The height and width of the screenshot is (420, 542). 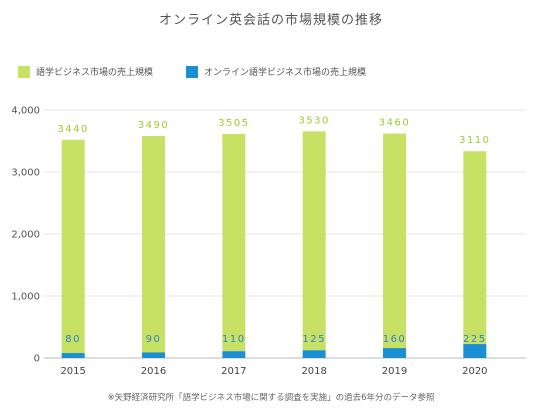 What do you see at coordinates (314, 354) in the screenshot?
I see `bar-online-2018` at bounding box center [314, 354].